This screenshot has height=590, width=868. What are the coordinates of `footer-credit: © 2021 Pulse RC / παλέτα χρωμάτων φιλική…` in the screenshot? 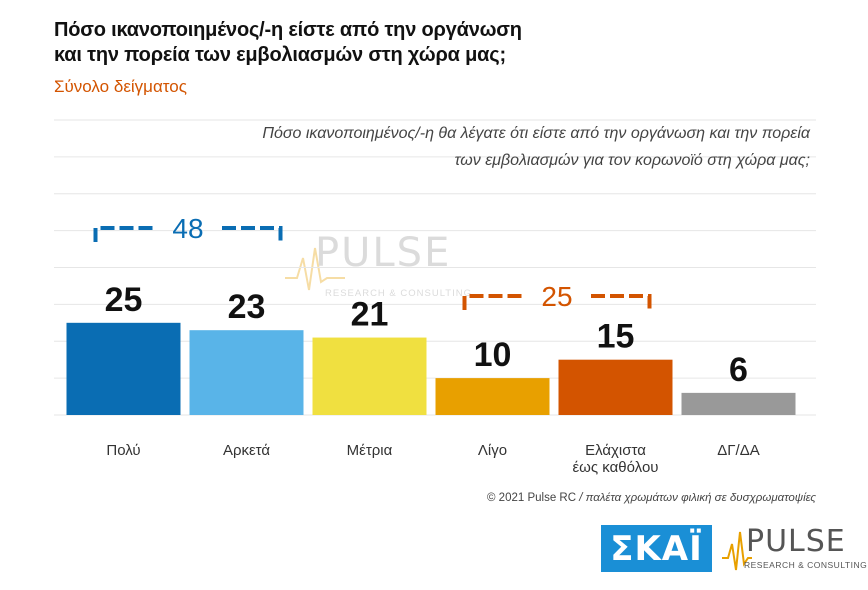 It's located at (618, 498).